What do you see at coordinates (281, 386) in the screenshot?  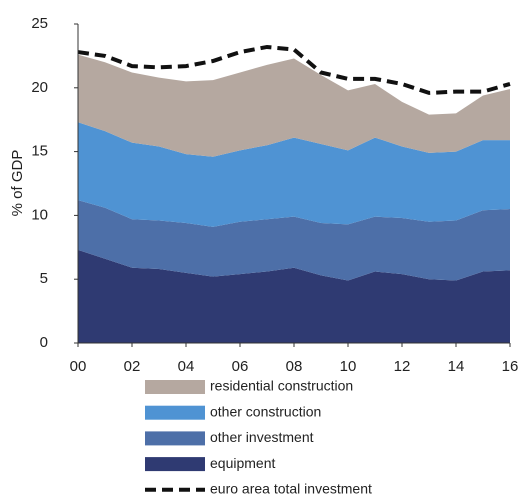 I see `legend-label: residential construction` at bounding box center [281, 386].